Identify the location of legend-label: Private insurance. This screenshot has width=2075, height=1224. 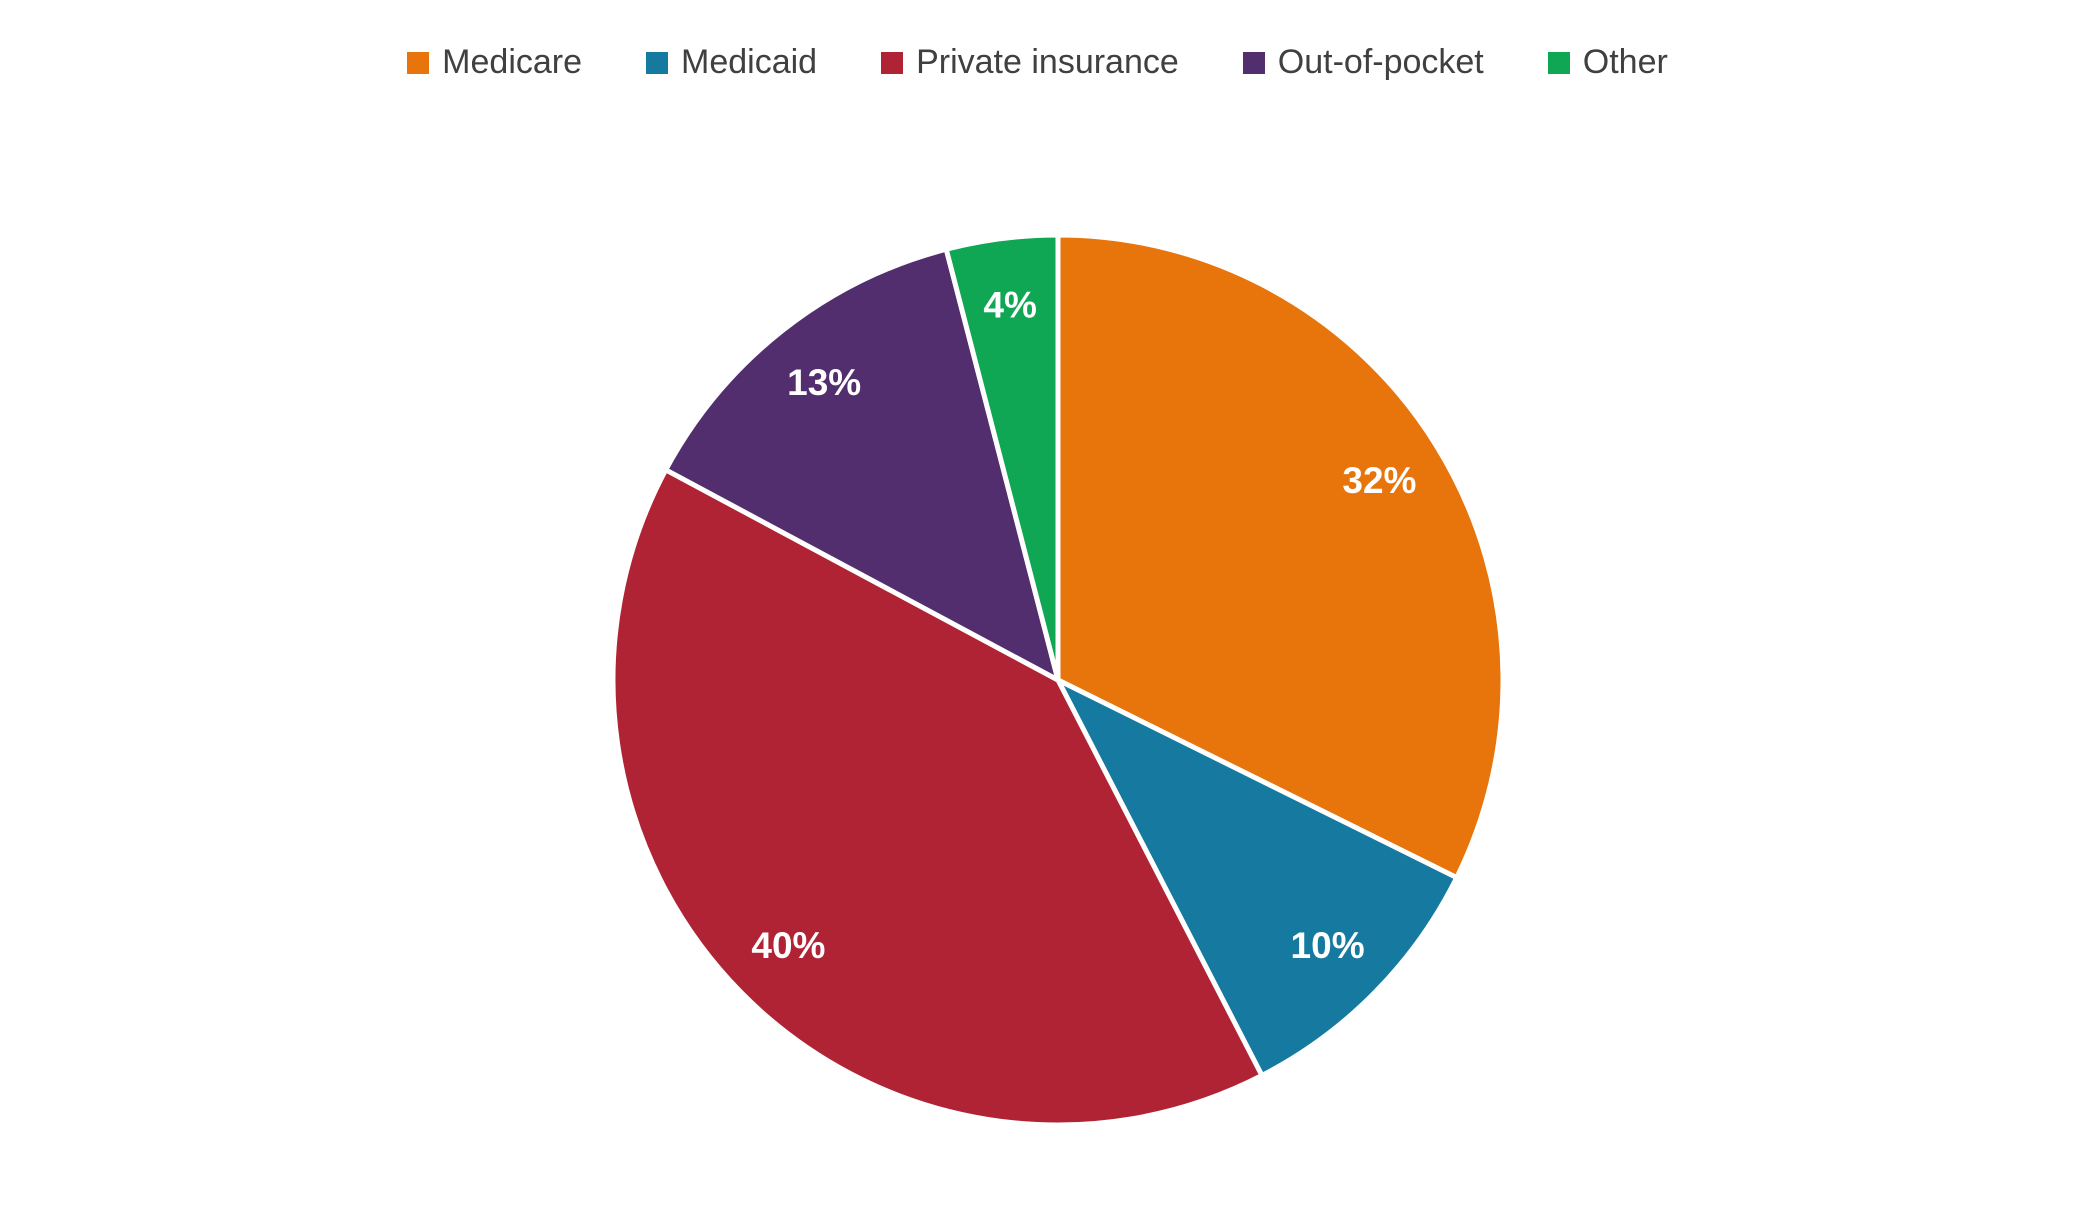
(1047, 62).